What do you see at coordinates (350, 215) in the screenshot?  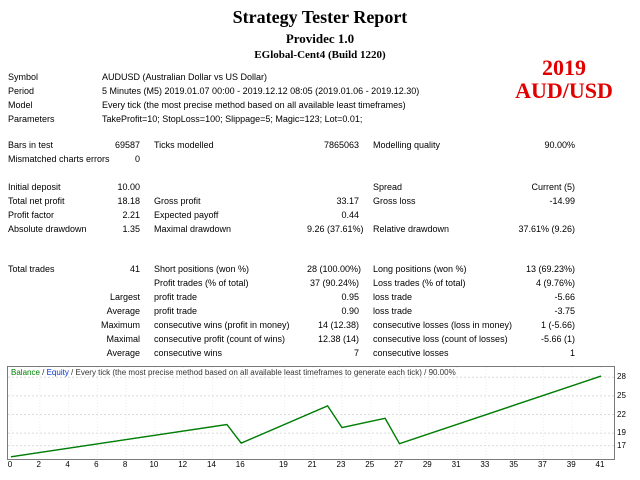 I see `report-cell: 0.44` at bounding box center [350, 215].